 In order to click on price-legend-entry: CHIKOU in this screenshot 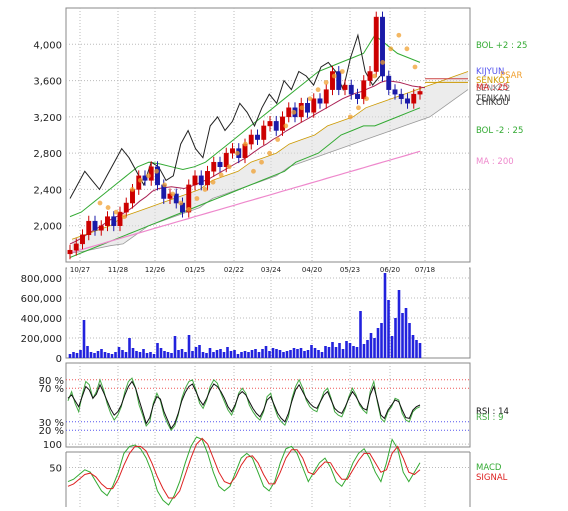, I will do `click(492, 103)`.